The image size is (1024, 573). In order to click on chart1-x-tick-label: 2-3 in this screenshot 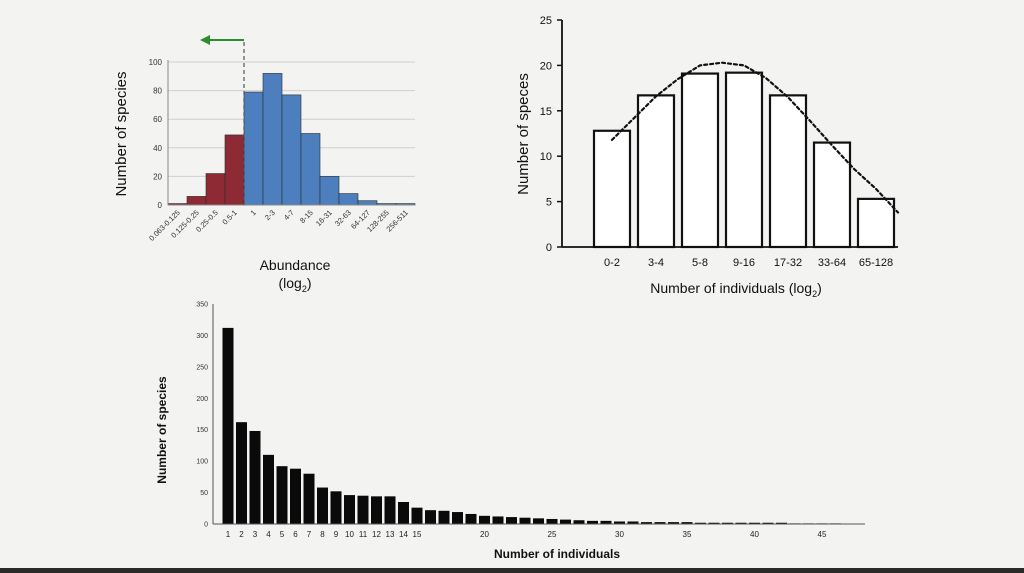, I will do `click(270, 215)`.